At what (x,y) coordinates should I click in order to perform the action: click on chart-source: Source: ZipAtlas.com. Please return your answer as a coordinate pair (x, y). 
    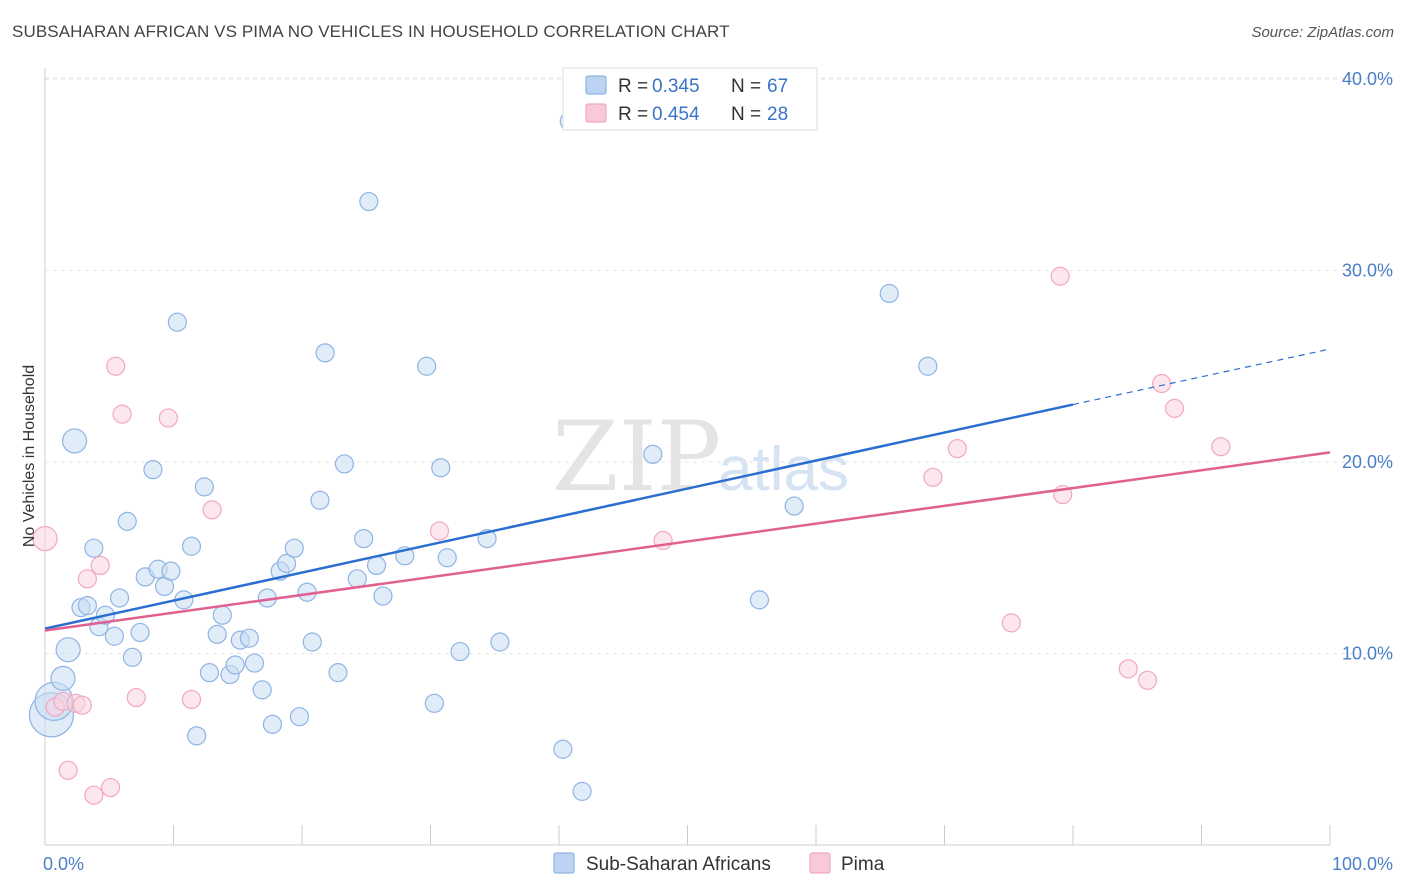
    Looking at the image, I should click on (1322, 32).